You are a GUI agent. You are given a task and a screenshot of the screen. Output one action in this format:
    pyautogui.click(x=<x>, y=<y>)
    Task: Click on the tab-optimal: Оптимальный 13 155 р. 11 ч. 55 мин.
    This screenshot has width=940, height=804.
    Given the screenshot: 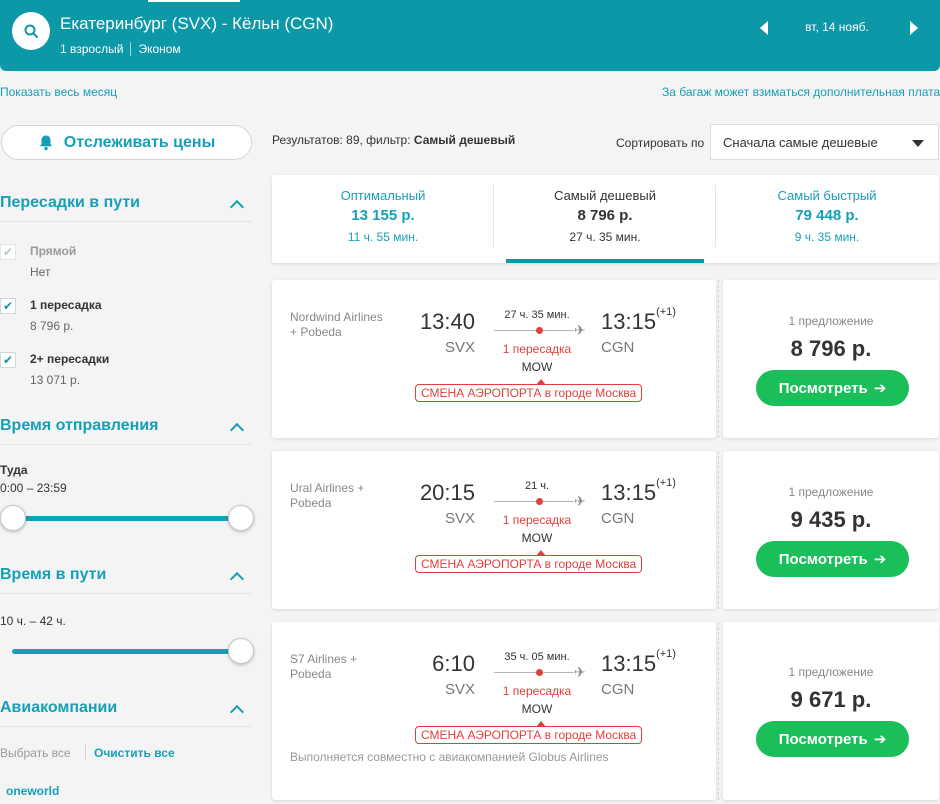 What is the action you would take?
    pyautogui.click(x=383, y=219)
    